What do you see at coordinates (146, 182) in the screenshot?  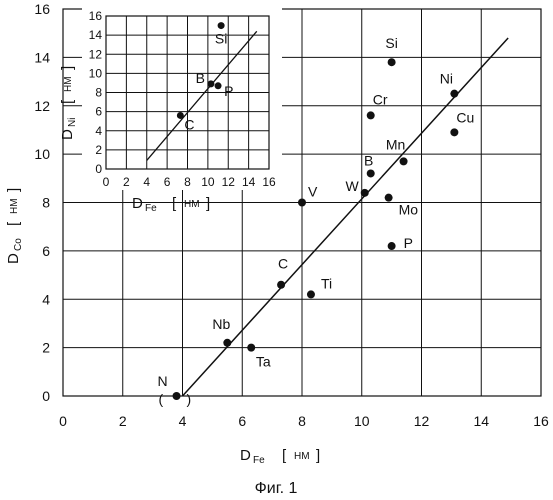 I see `inset-x-tick-label: 4` at bounding box center [146, 182].